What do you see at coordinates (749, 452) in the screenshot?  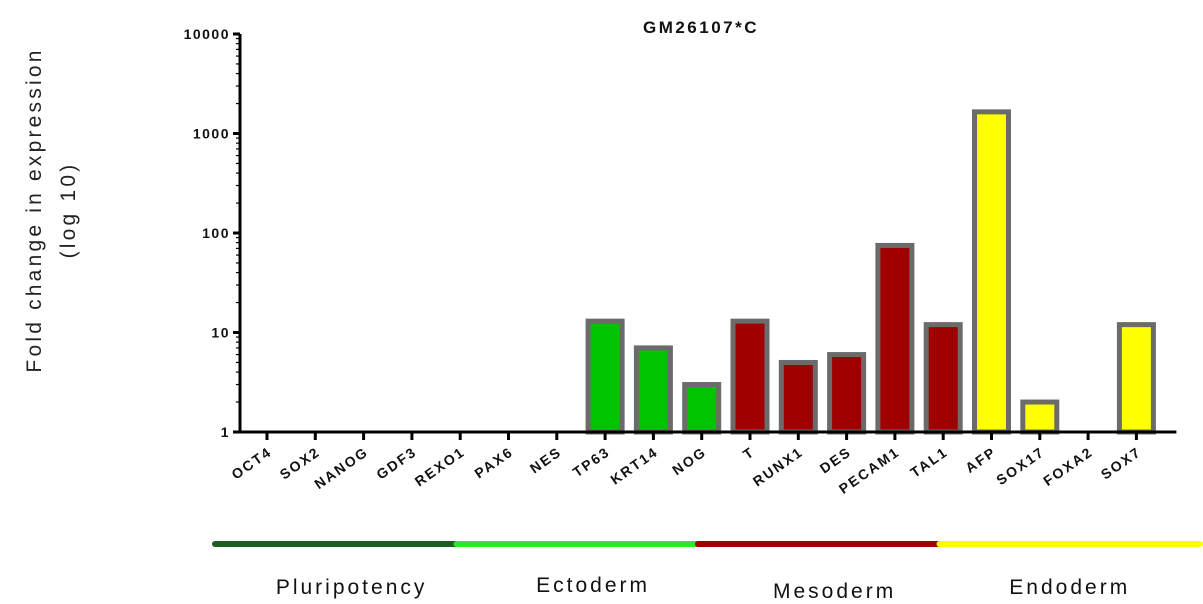 I see `x-tick-label-t: T` at bounding box center [749, 452].